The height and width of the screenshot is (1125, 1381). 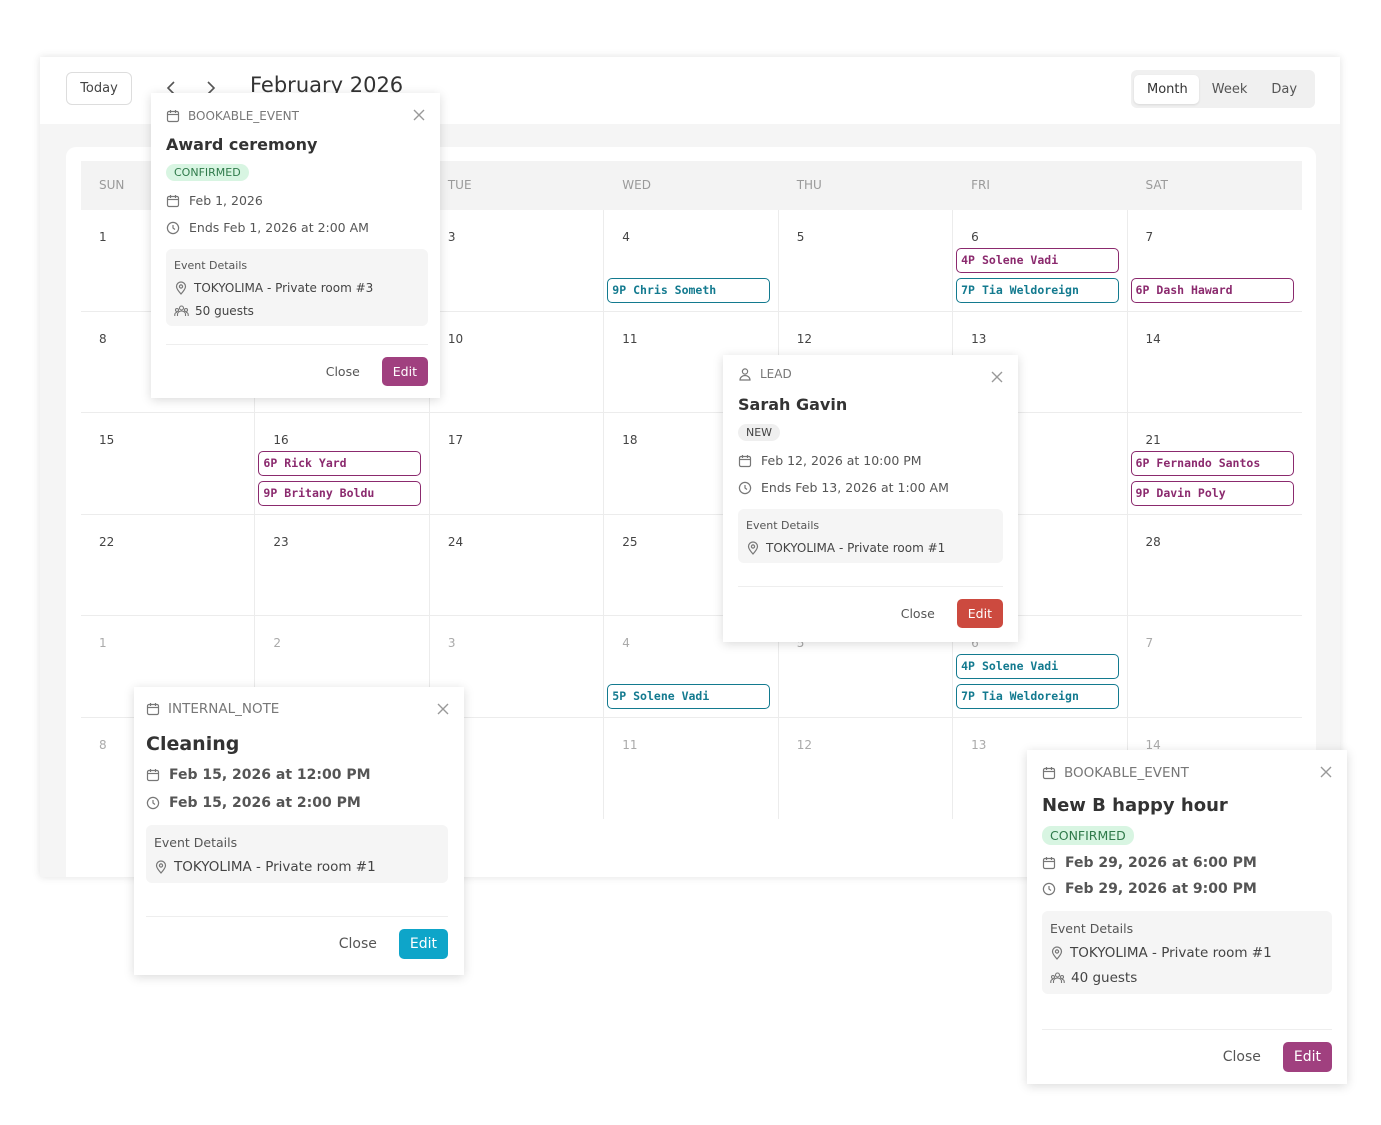 I want to click on day-cell: 17, so click(x=517, y=464).